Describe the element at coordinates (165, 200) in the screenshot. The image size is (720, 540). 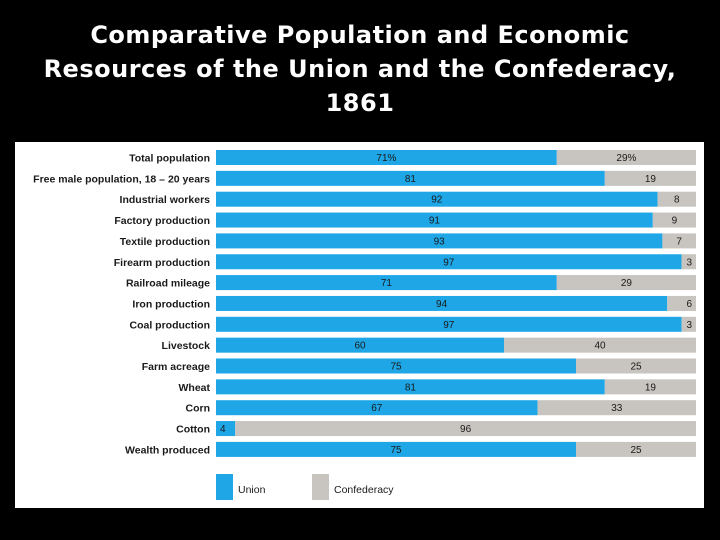
I see `category-label-industrial-workers: Industrial workers` at that location.